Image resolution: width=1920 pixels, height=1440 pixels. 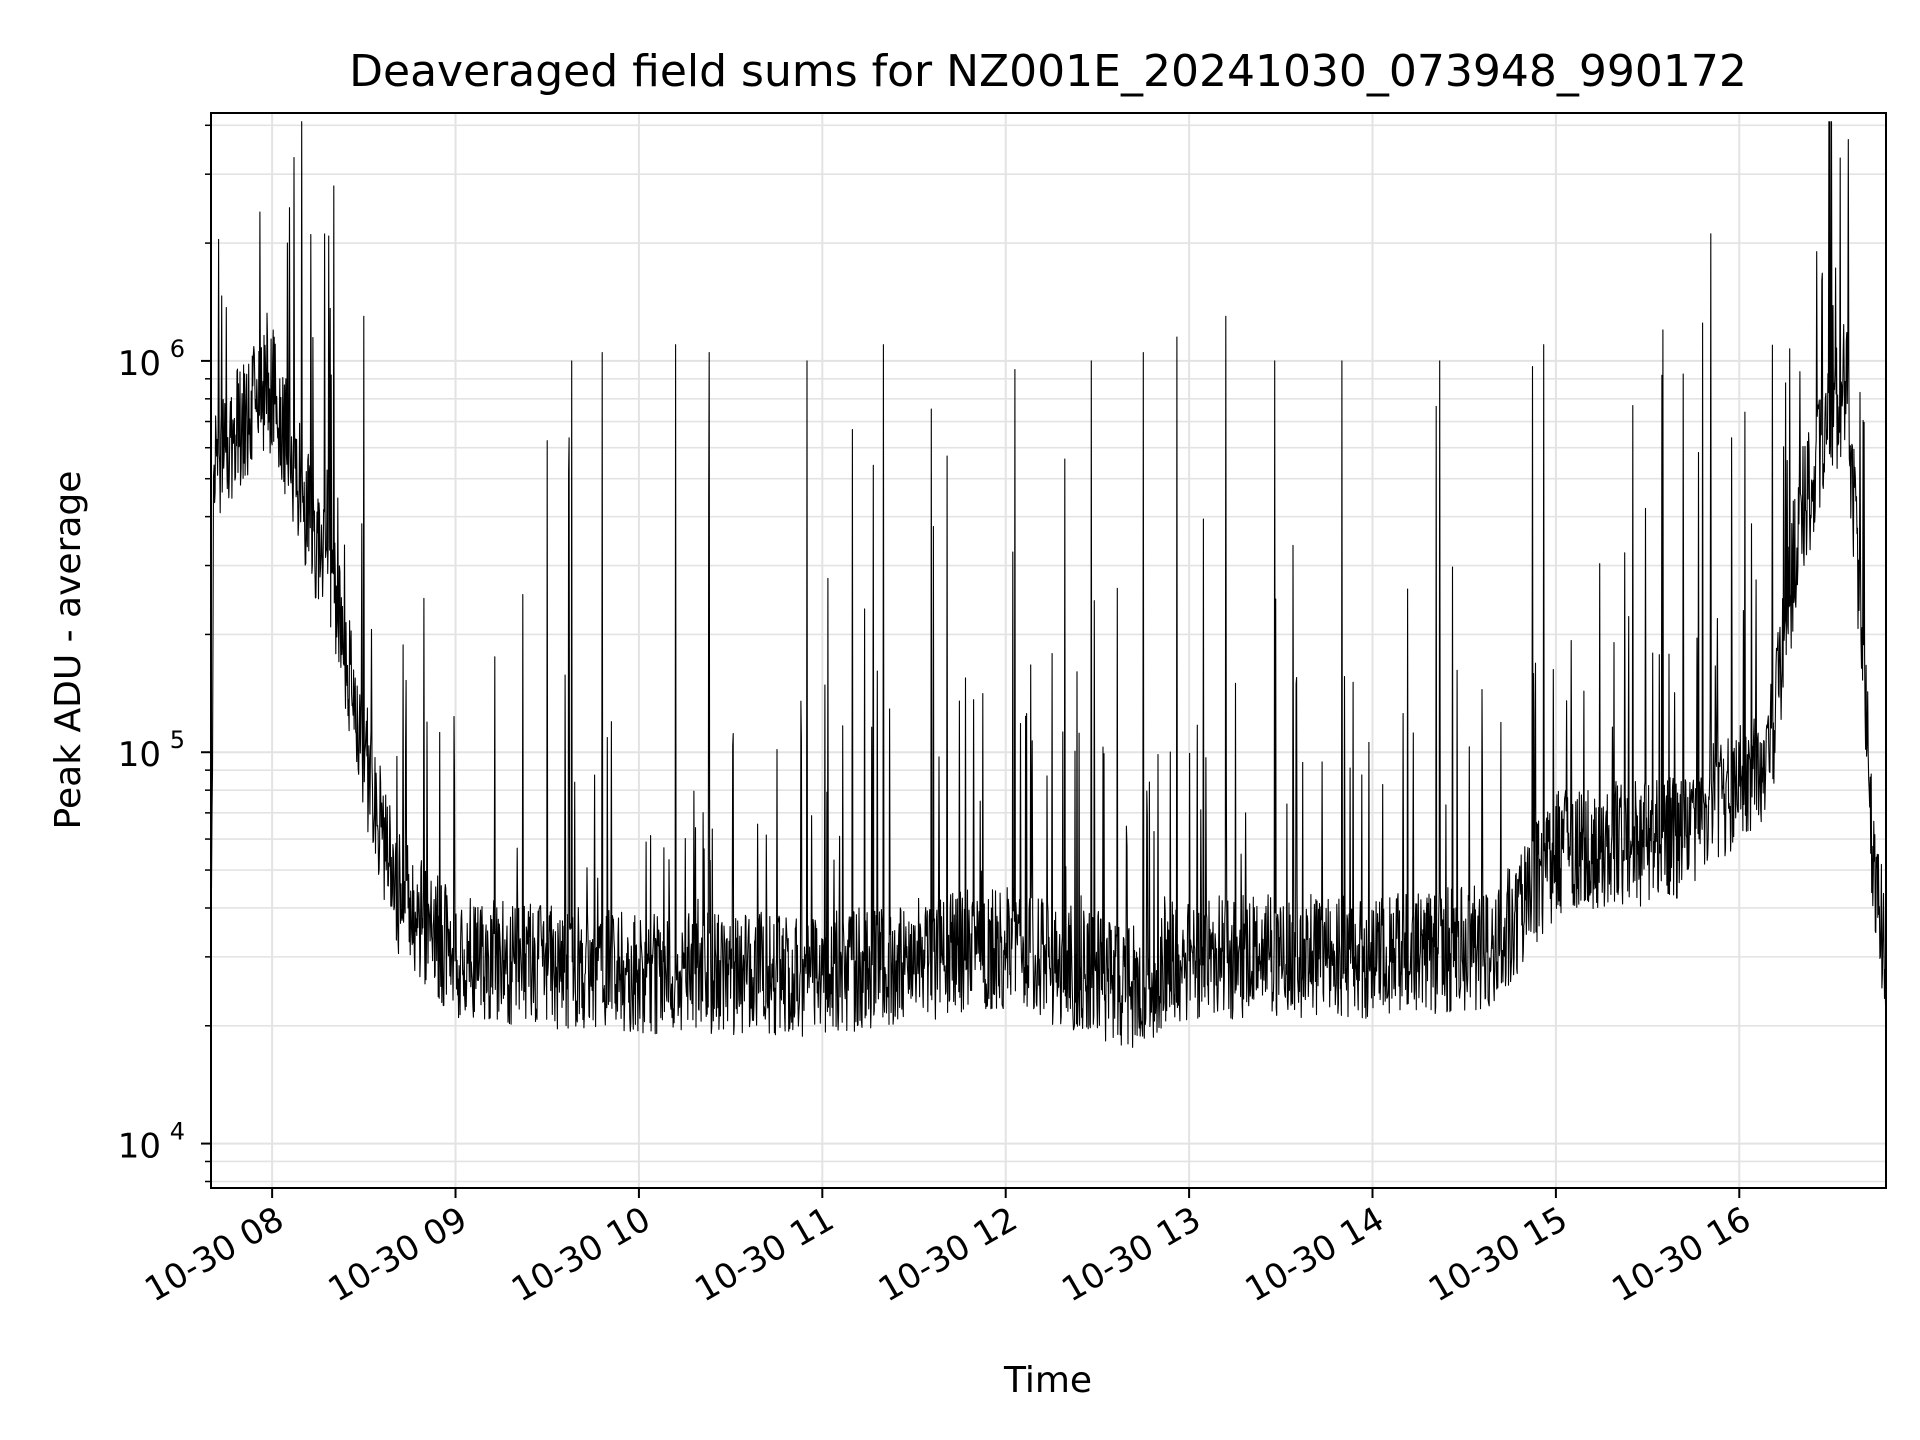 I want to click on y-axis-label: Peak ADU - average, so click(x=68, y=650).